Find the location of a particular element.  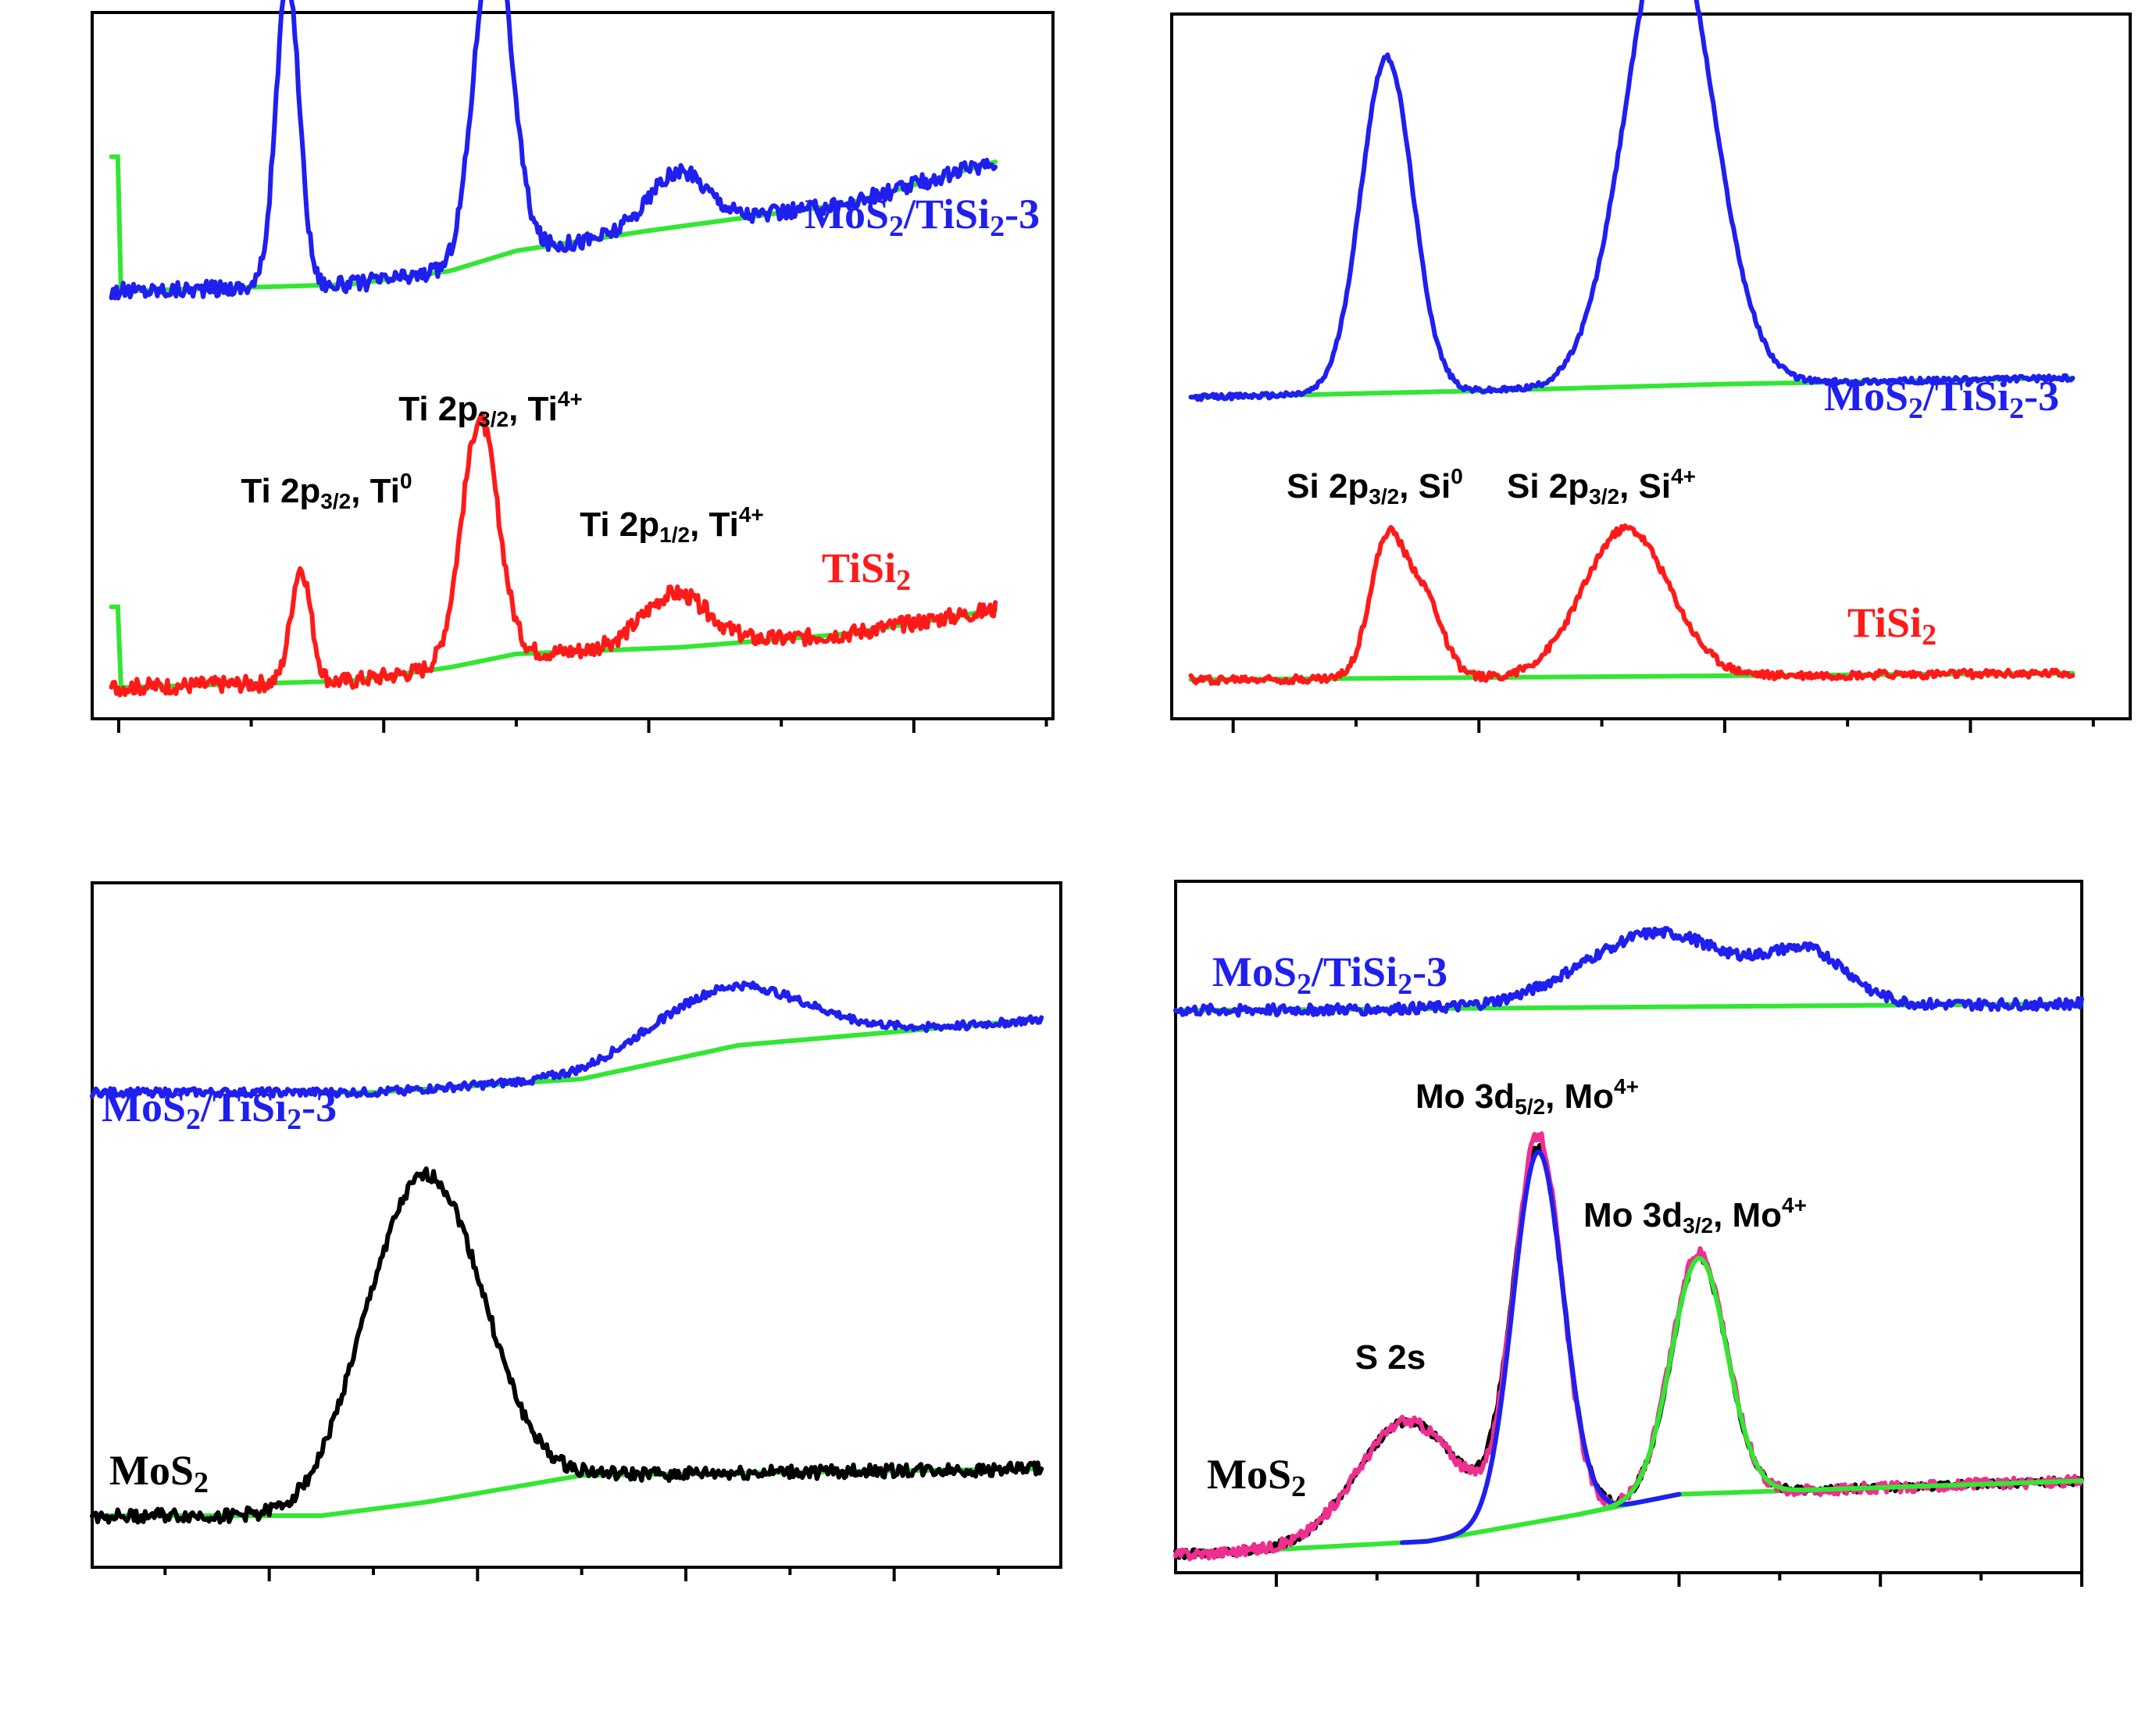

species-label: S 2s is located at coordinates (1390, 1357).